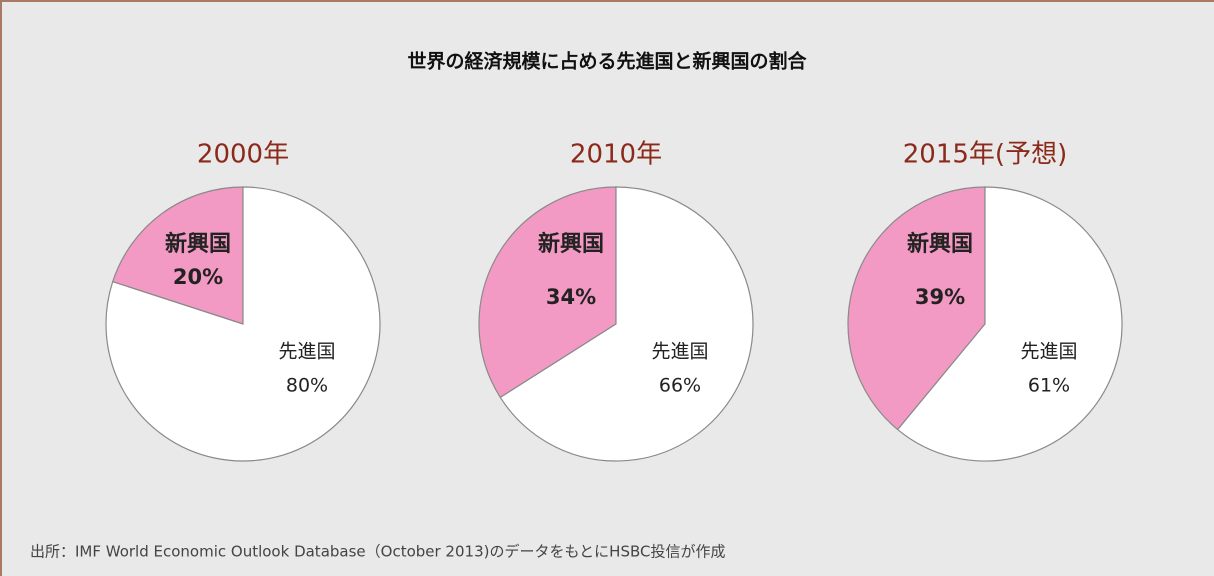 This screenshot has width=1214, height=576. I want to click on slice-value-label: 20%, so click(198, 277).